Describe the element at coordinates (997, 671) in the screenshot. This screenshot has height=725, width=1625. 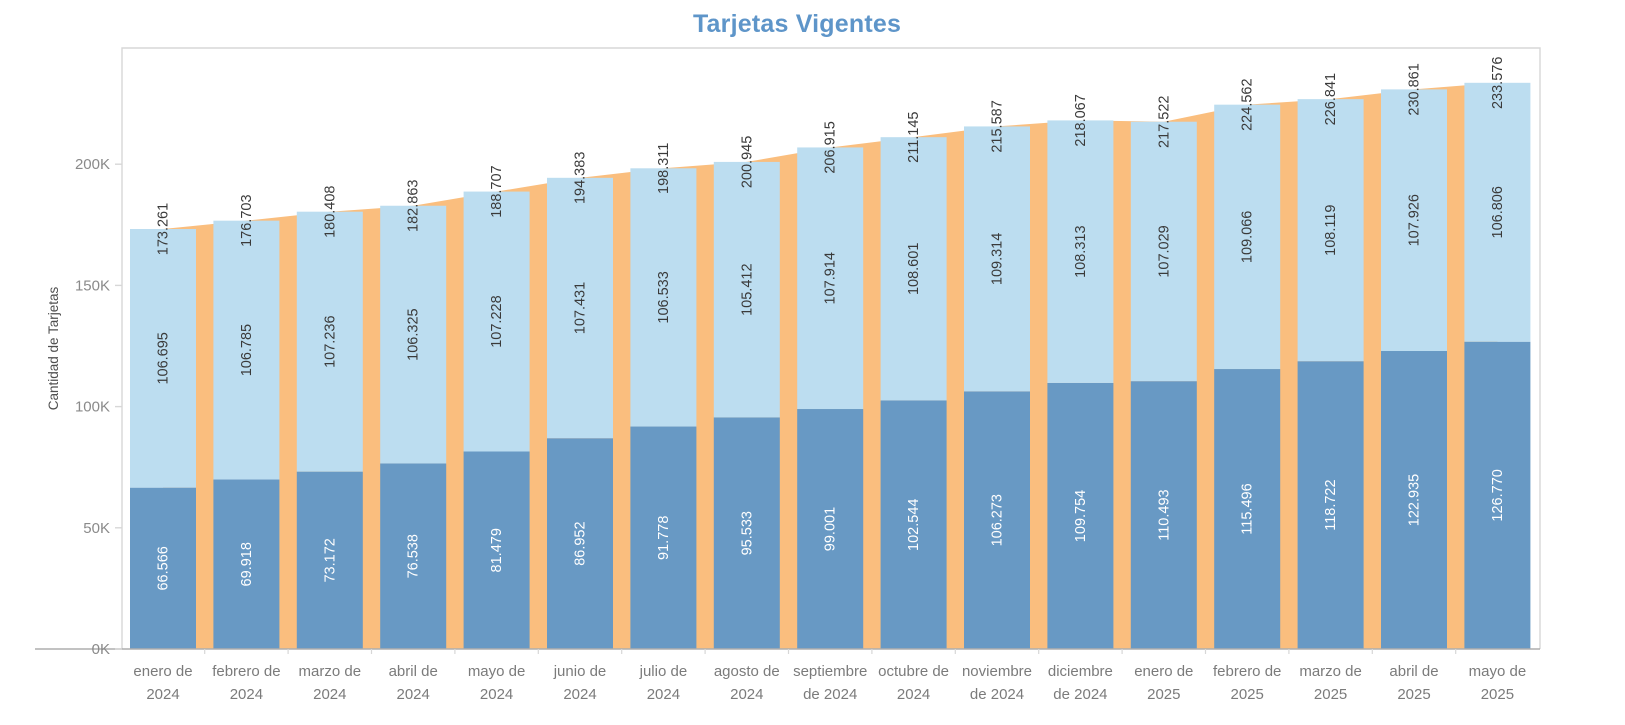
I see `x-axis-category-label: noviembre` at that location.